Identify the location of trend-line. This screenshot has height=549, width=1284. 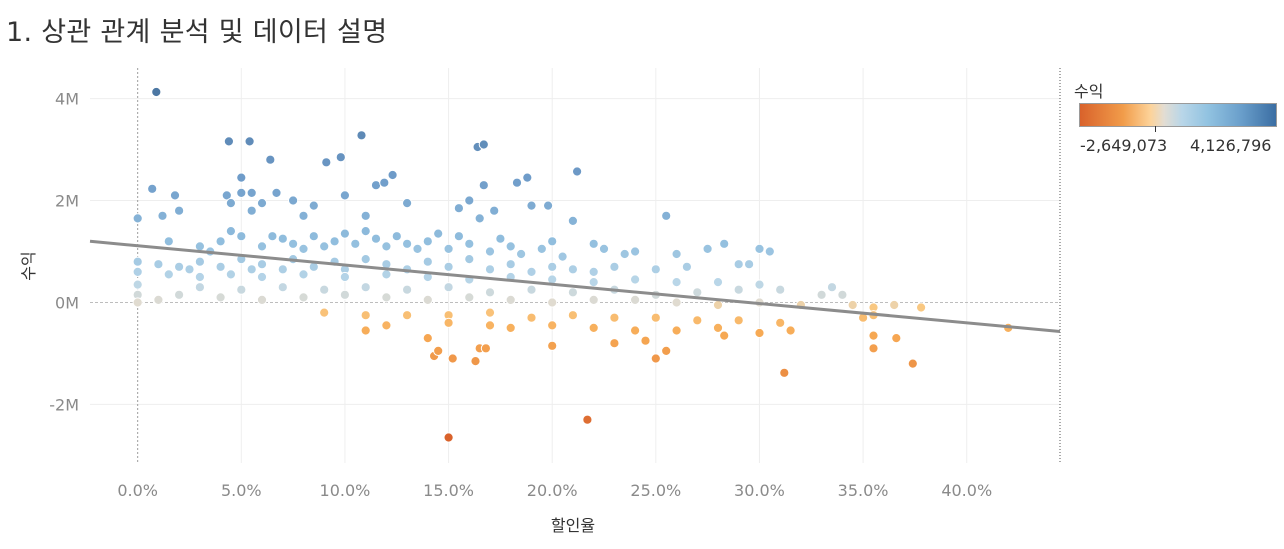
(575, 286).